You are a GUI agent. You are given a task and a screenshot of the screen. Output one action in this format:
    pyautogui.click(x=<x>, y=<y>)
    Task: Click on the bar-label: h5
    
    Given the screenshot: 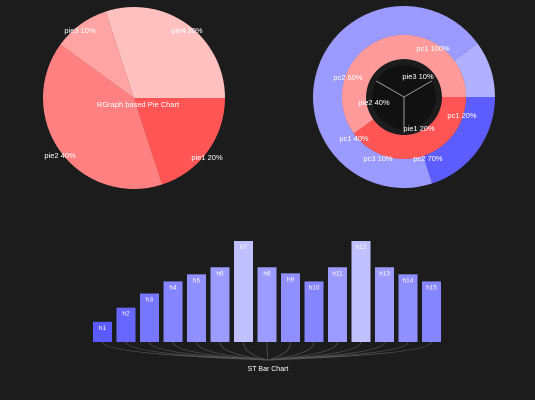 What is the action you would take?
    pyautogui.click(x=197, y=280)
    